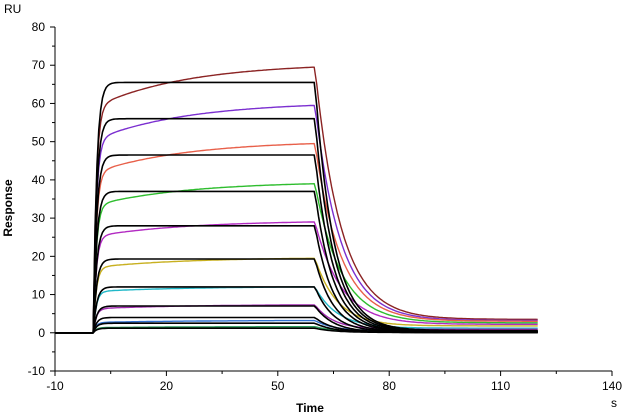 The width and height of the screenshot is (624, 416). What do you see at coordinates (39, 295) in the screenshot?
I see `y-tick-label: 10` at bounding box center [39, 295].